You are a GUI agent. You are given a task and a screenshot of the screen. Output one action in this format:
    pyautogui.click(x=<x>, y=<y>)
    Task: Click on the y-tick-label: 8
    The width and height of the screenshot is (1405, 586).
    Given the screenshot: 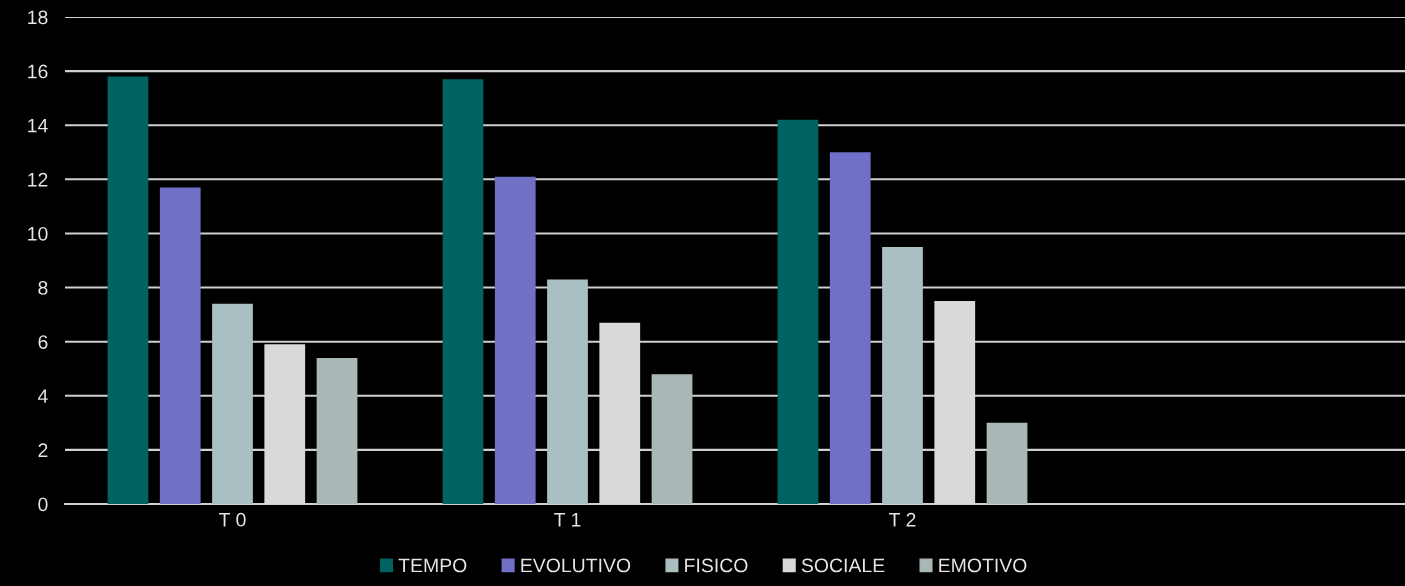 What is the action you would take?
    pyautogui.click(x=43, y=288)
    